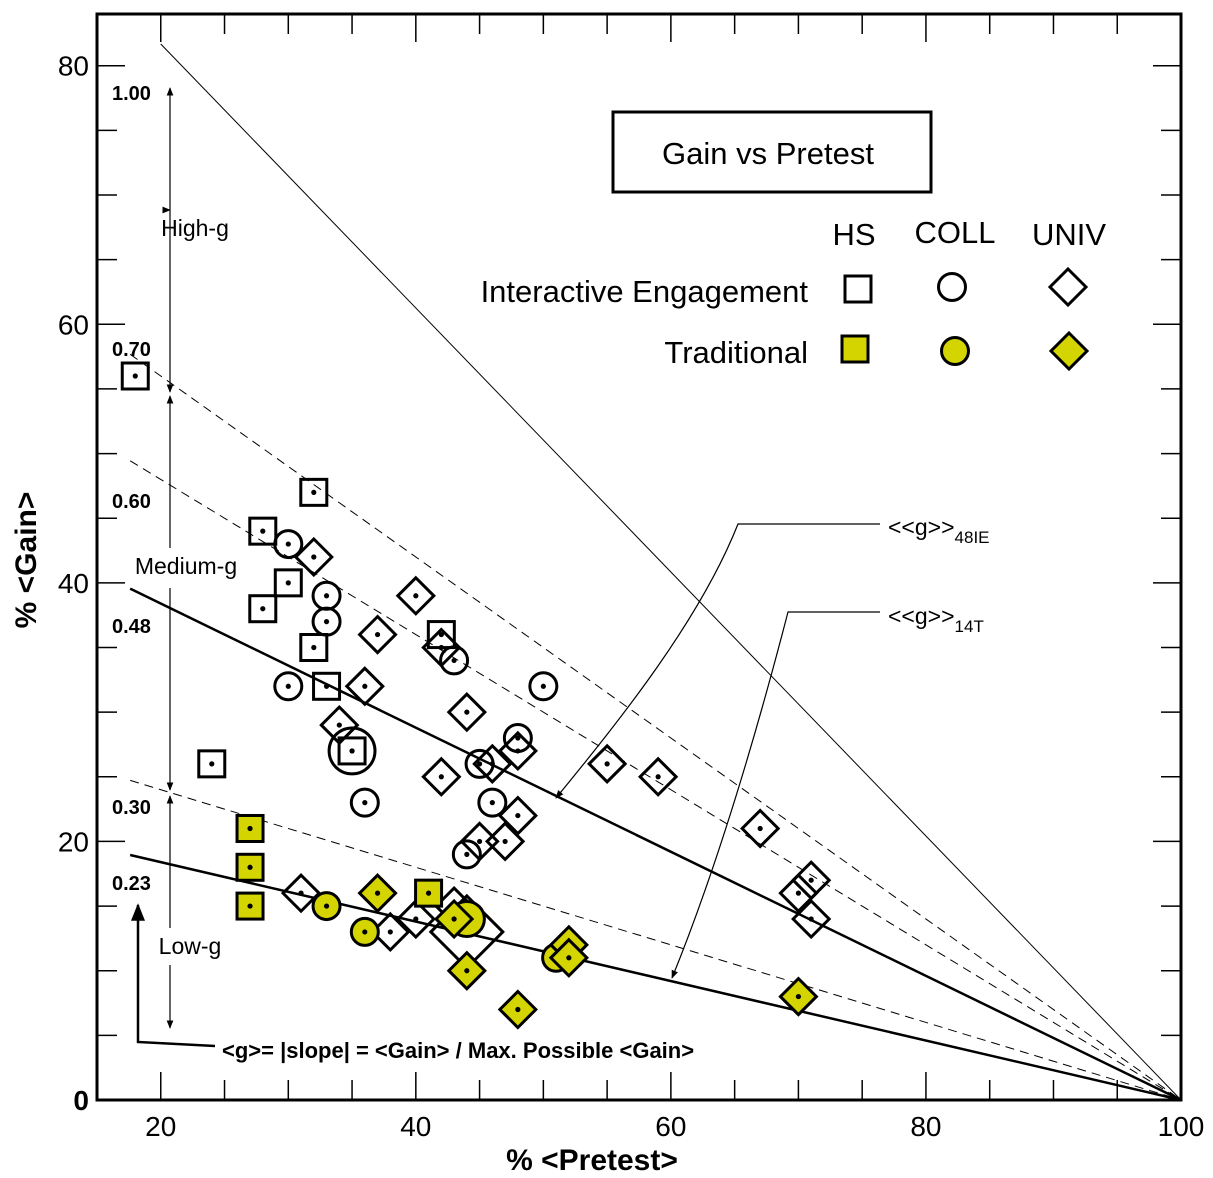  I want to click on ie-univ-diamond-point-8-shape, so click(492, 763).